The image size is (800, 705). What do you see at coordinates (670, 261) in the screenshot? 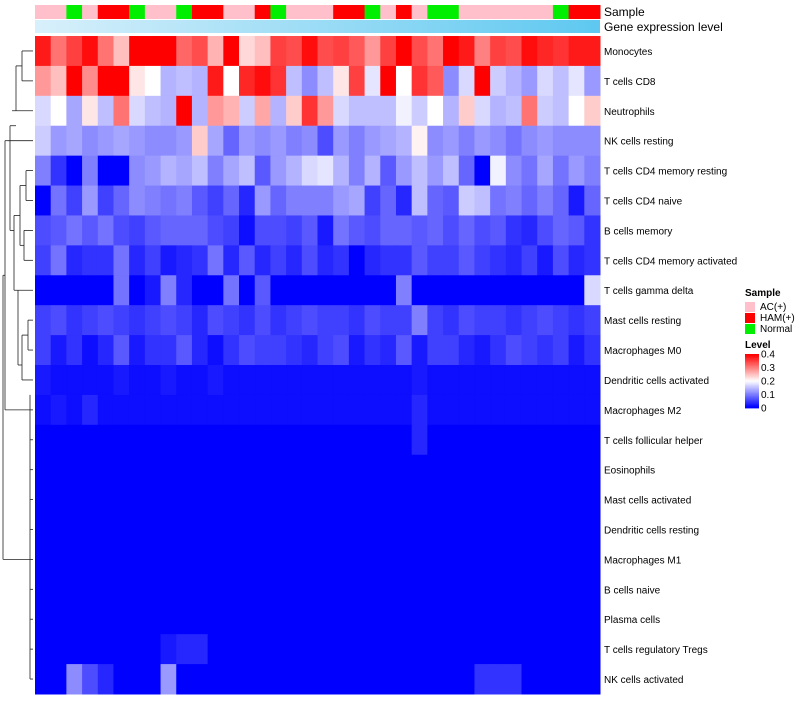
I see `row-label: T cells CD4 memory activated` at bounding box center [670, 261].